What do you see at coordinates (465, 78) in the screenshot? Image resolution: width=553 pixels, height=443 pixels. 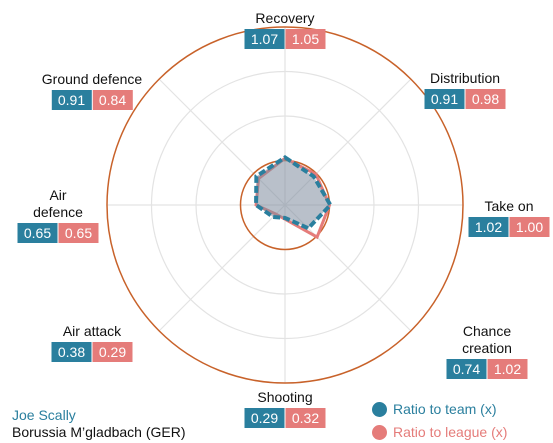 I see `category-label: Distribution` at bounding box center [465, 78].